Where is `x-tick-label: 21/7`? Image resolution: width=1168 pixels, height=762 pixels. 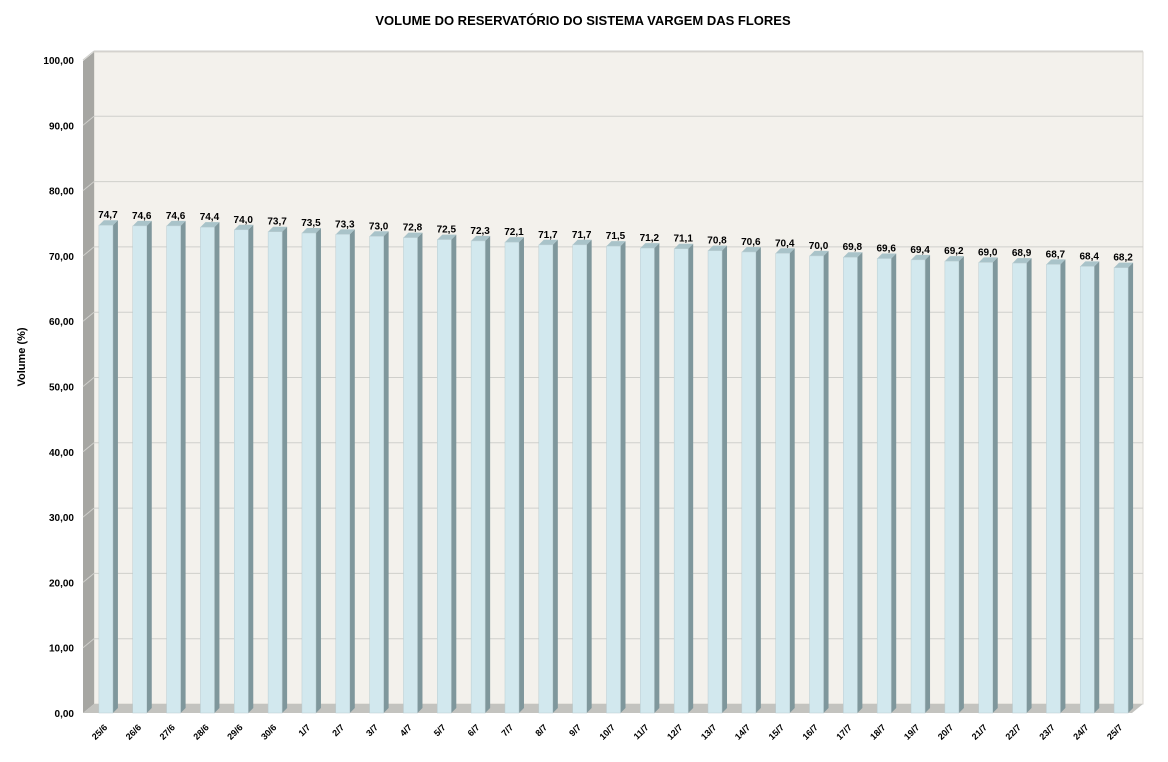 x-tick-label: 21/7 is located at coordinates (979, 731).